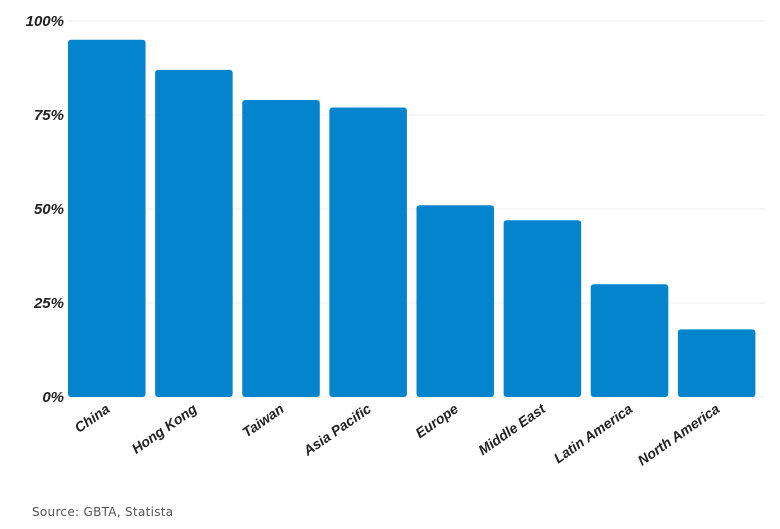 This screenshot has width=780, height=529. Describe the element at coordinates (45, 21) in the screenshot. I see `y-tick-label: 100%` at that location.